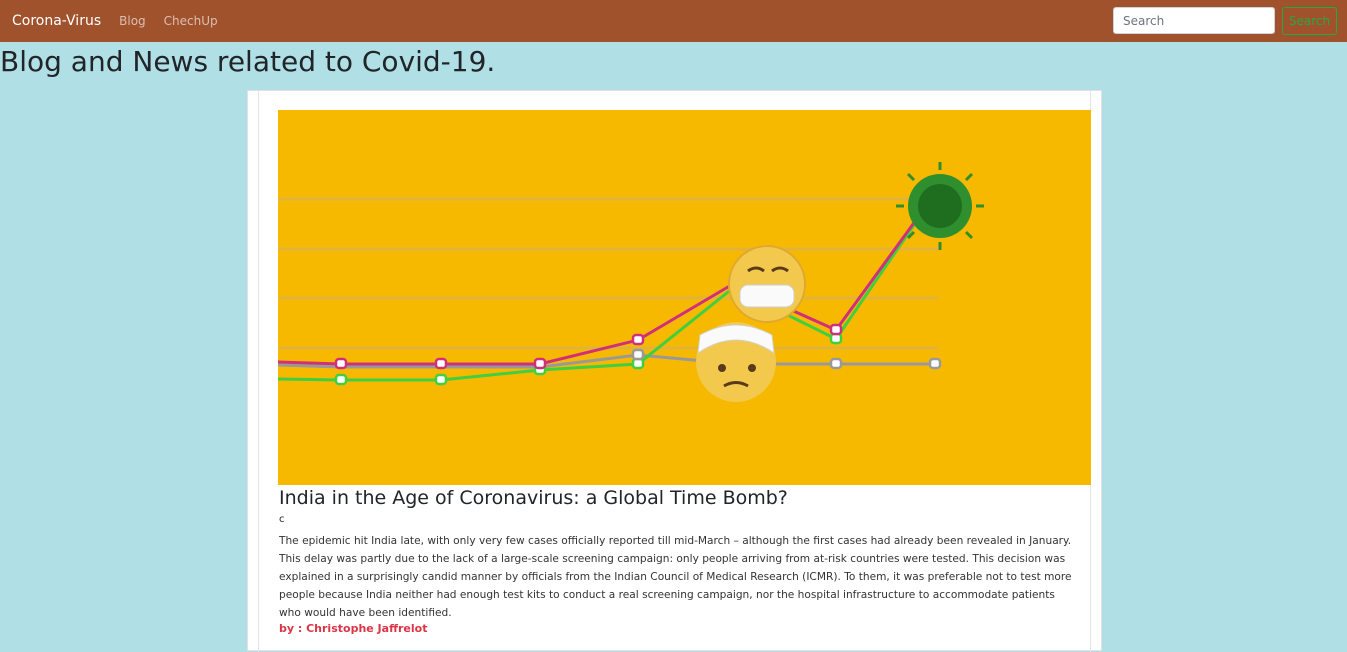 Image resolution: width=1347 pixels, height=652 pixels. What do you see at coordinates (132, 21) in the screenshot?
I see `nav-link-blog: Blog` at bounding box center [132, 21].